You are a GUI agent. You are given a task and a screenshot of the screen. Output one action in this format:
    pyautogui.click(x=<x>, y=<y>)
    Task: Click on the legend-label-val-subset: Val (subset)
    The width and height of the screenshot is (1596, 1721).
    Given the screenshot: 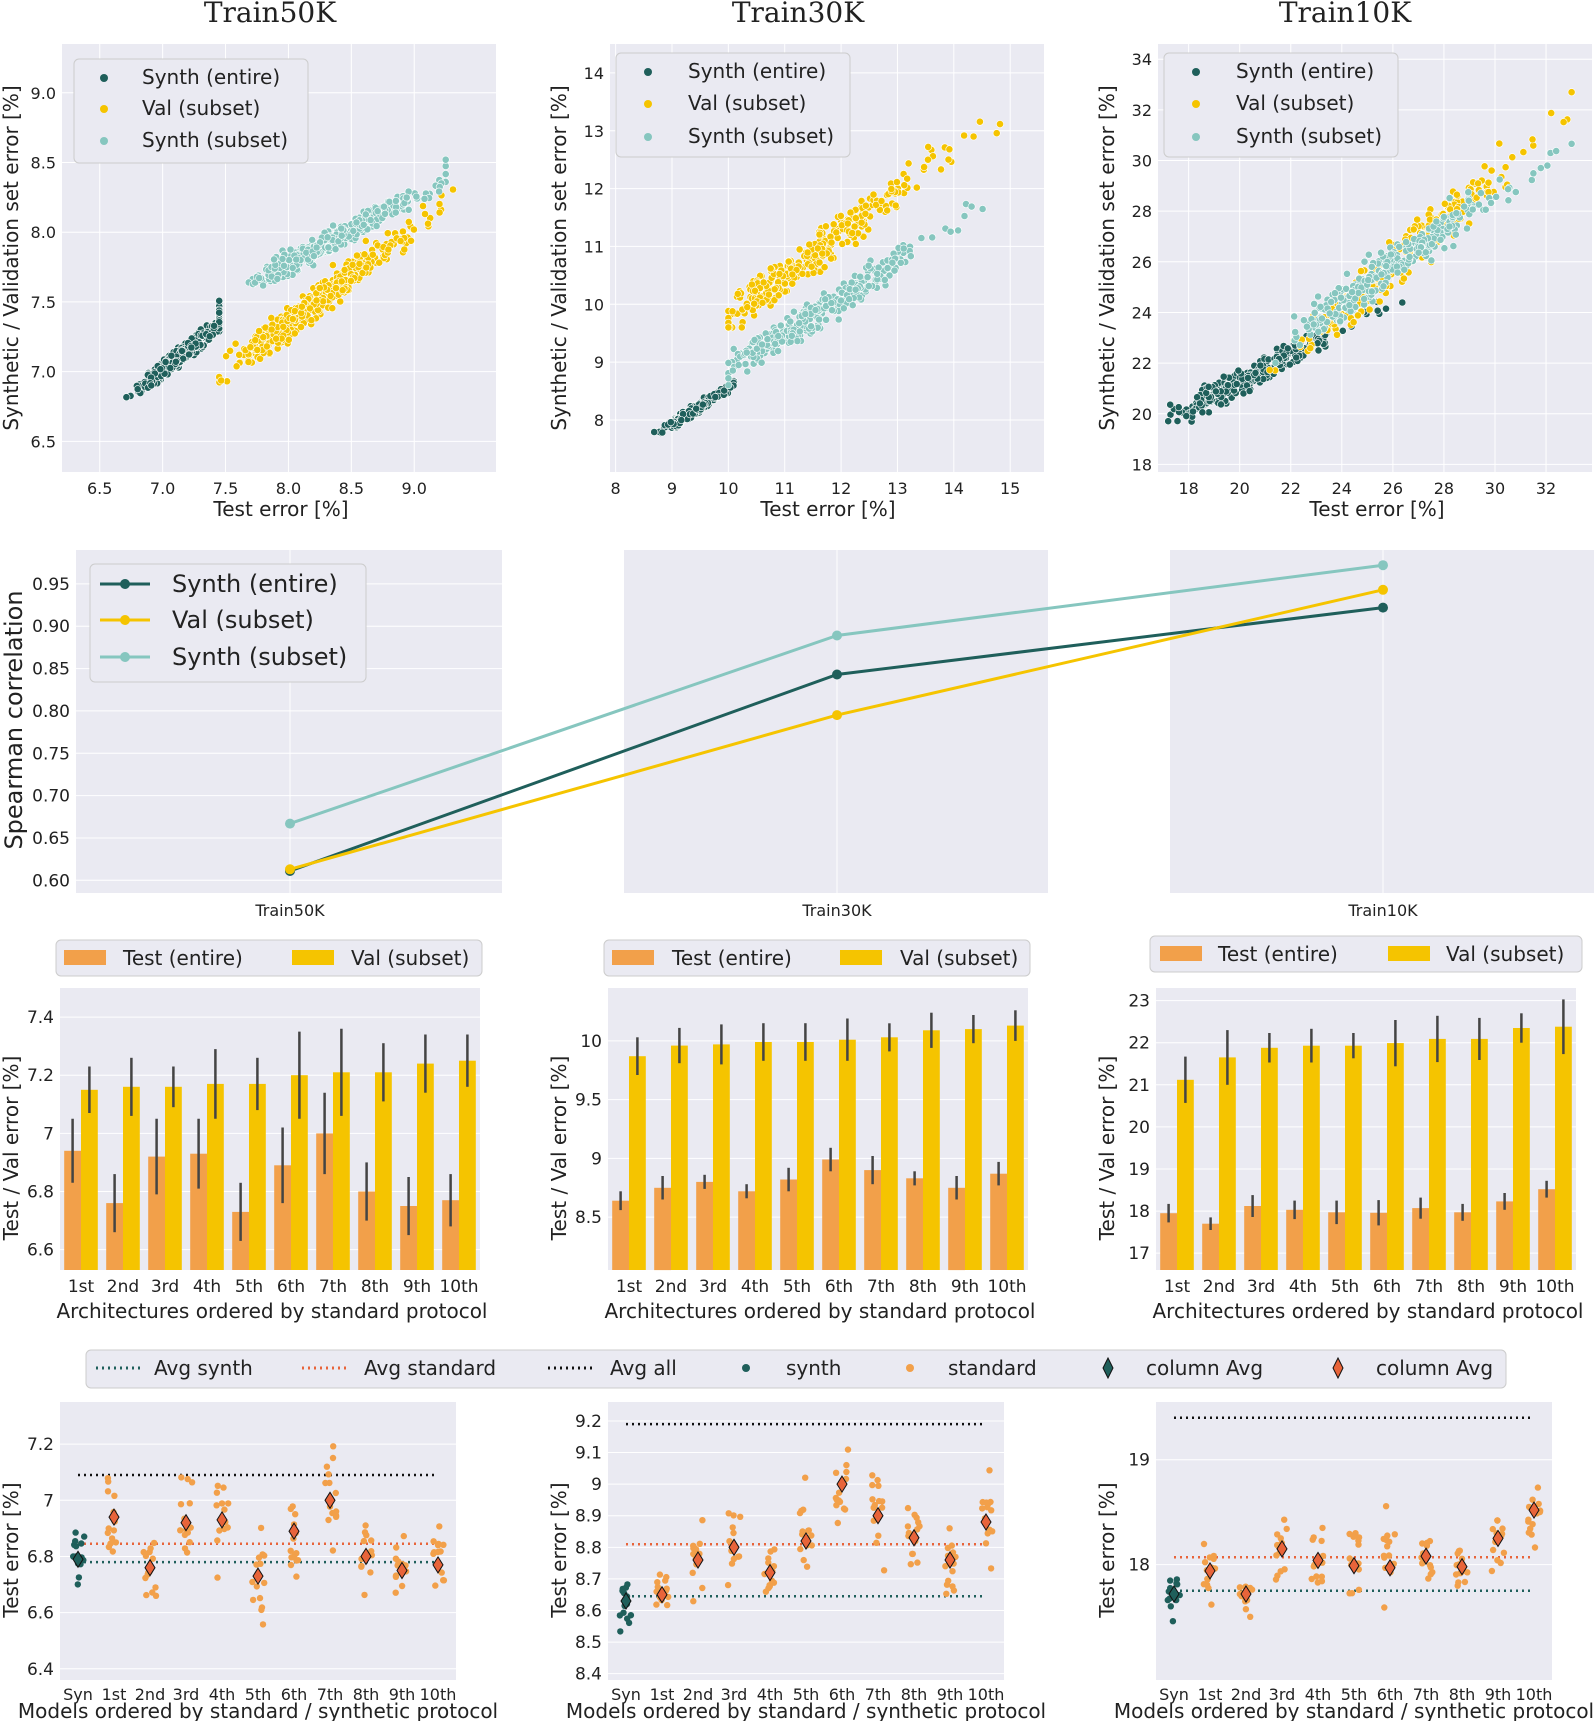 What is the action you would take?
    pyautogui.click(x=959, y=958)
    